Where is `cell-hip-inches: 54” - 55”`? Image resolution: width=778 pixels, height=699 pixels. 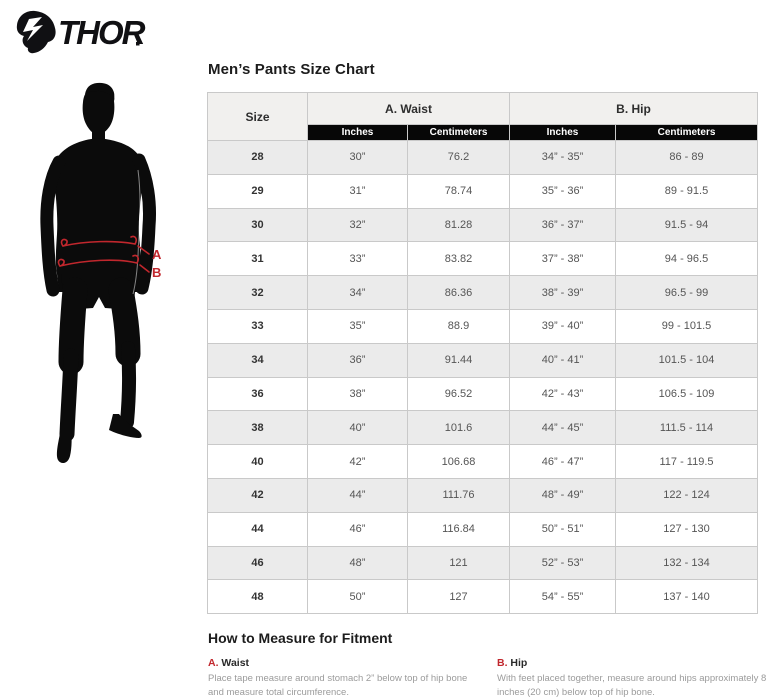 cell-hip-inches: 54” - 55” is located at coordinates (562, 597).